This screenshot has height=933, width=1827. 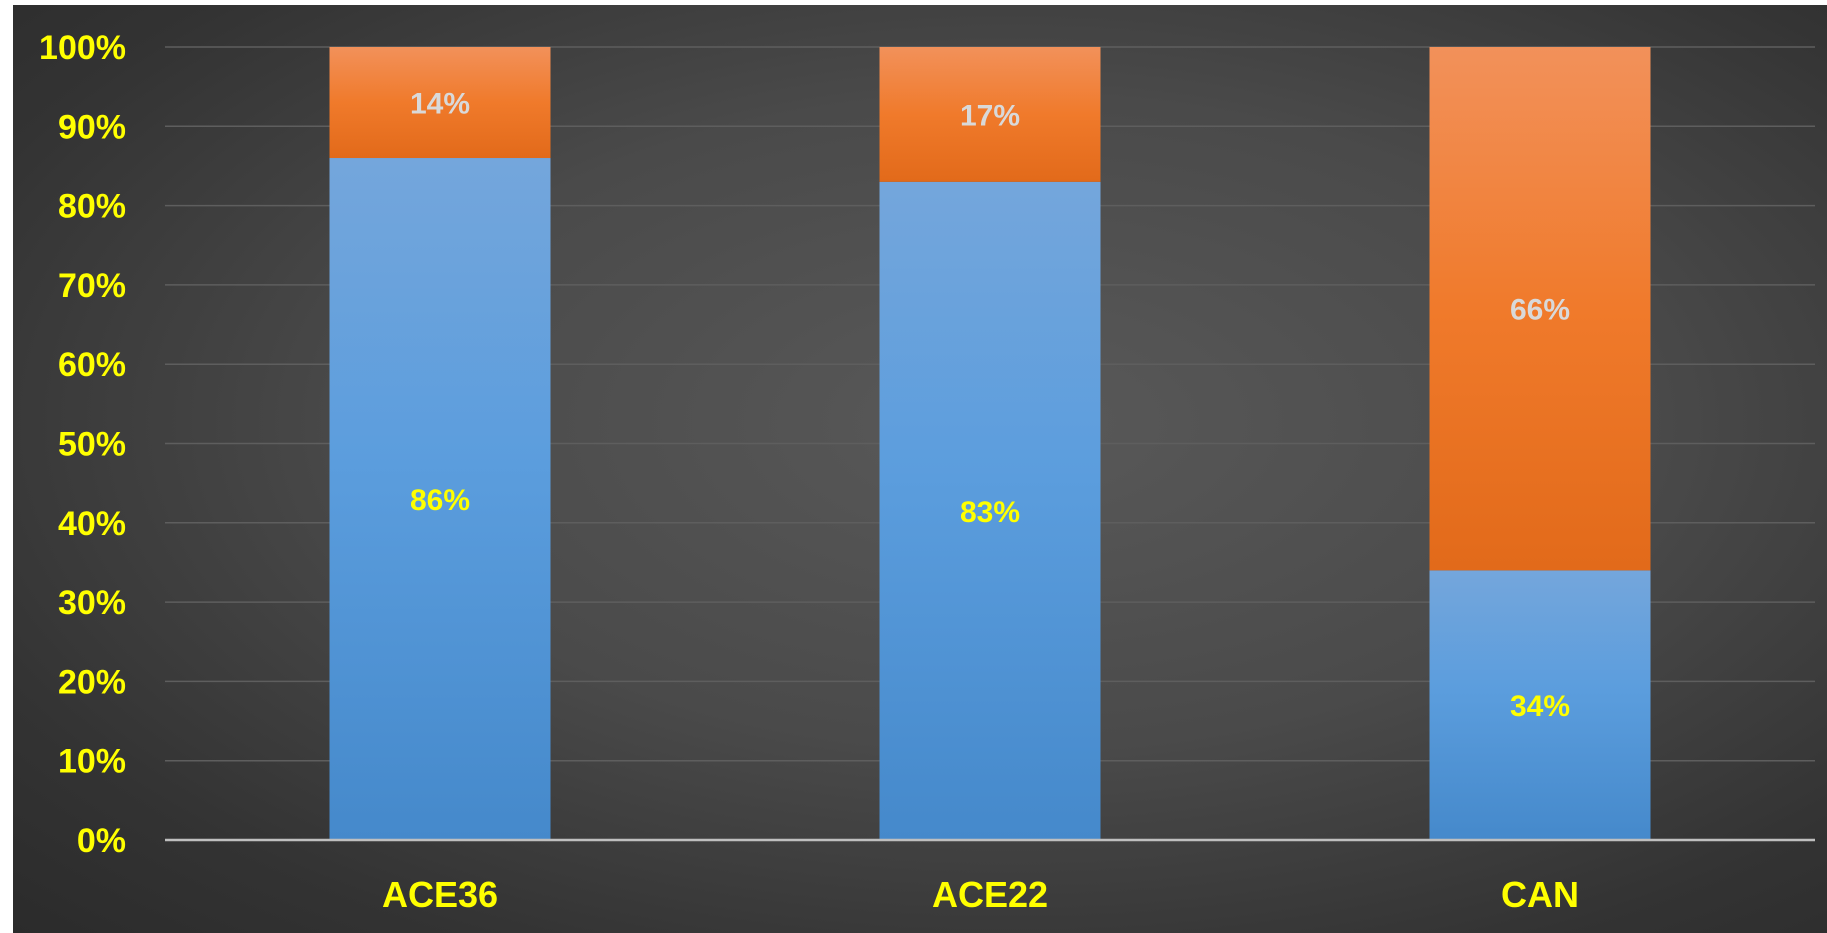 What do you see at coordinates (82, 48) in the screenshot?
I see `y-tick-label: 100%` at bounding box center [82, 48].